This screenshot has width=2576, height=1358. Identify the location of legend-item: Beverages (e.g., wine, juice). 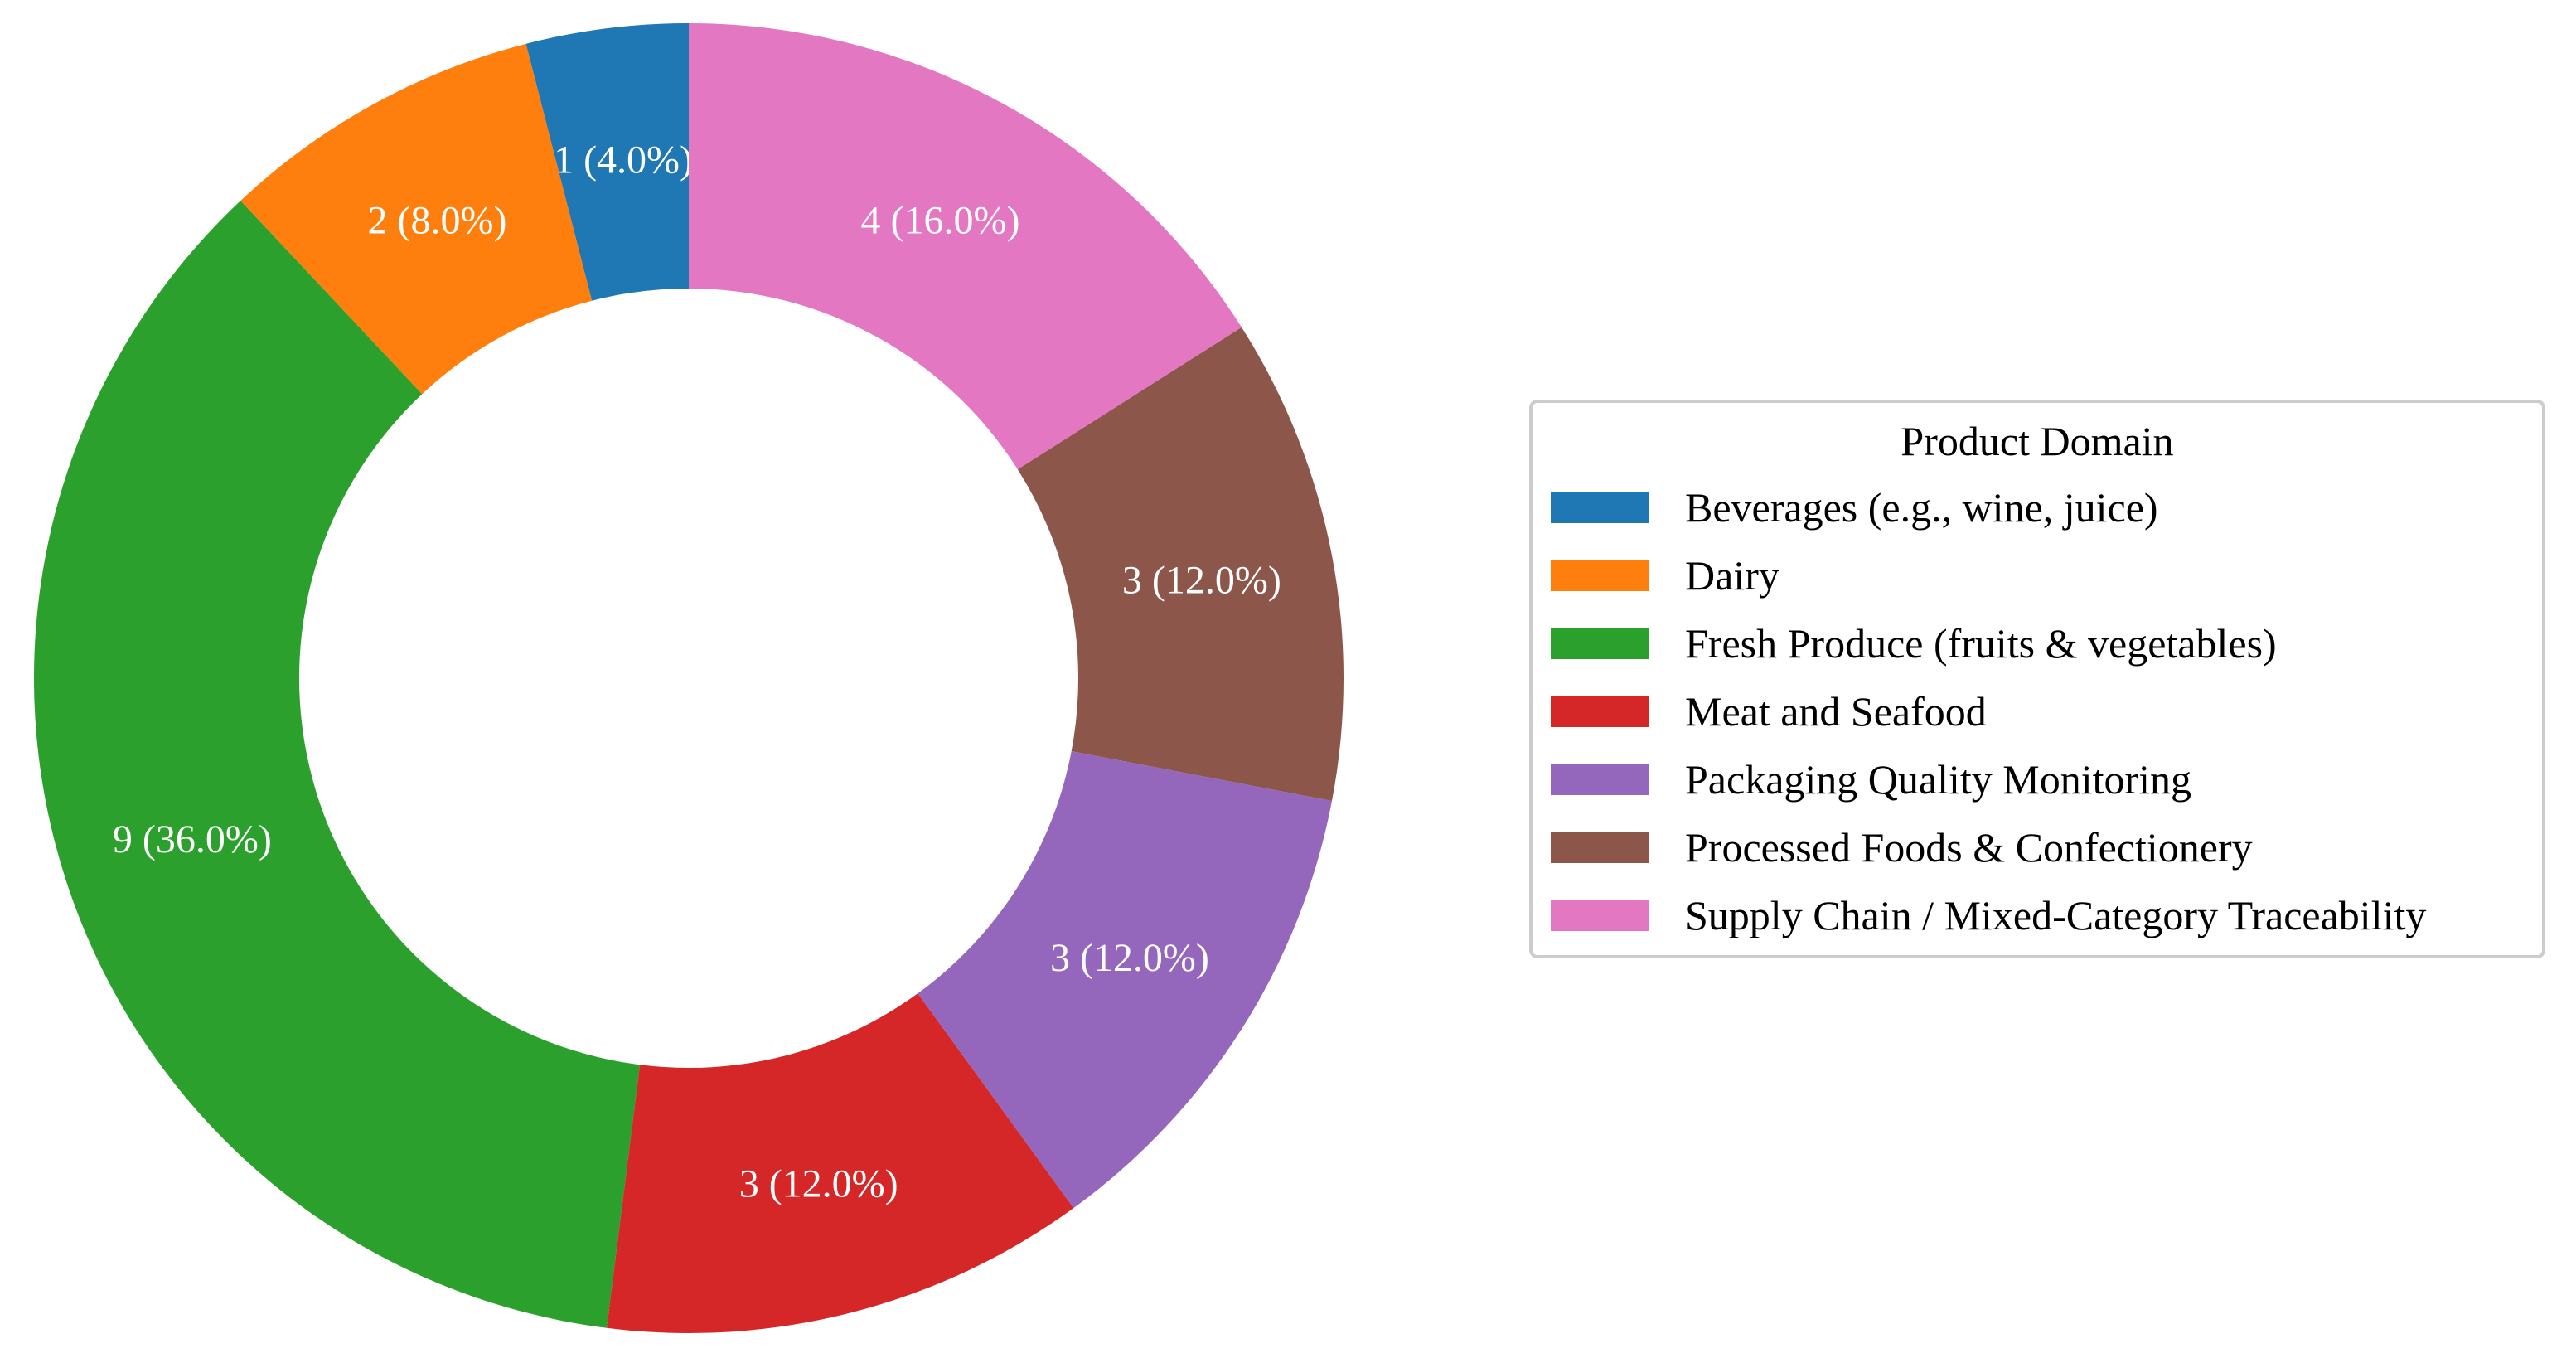
(1854, 507).